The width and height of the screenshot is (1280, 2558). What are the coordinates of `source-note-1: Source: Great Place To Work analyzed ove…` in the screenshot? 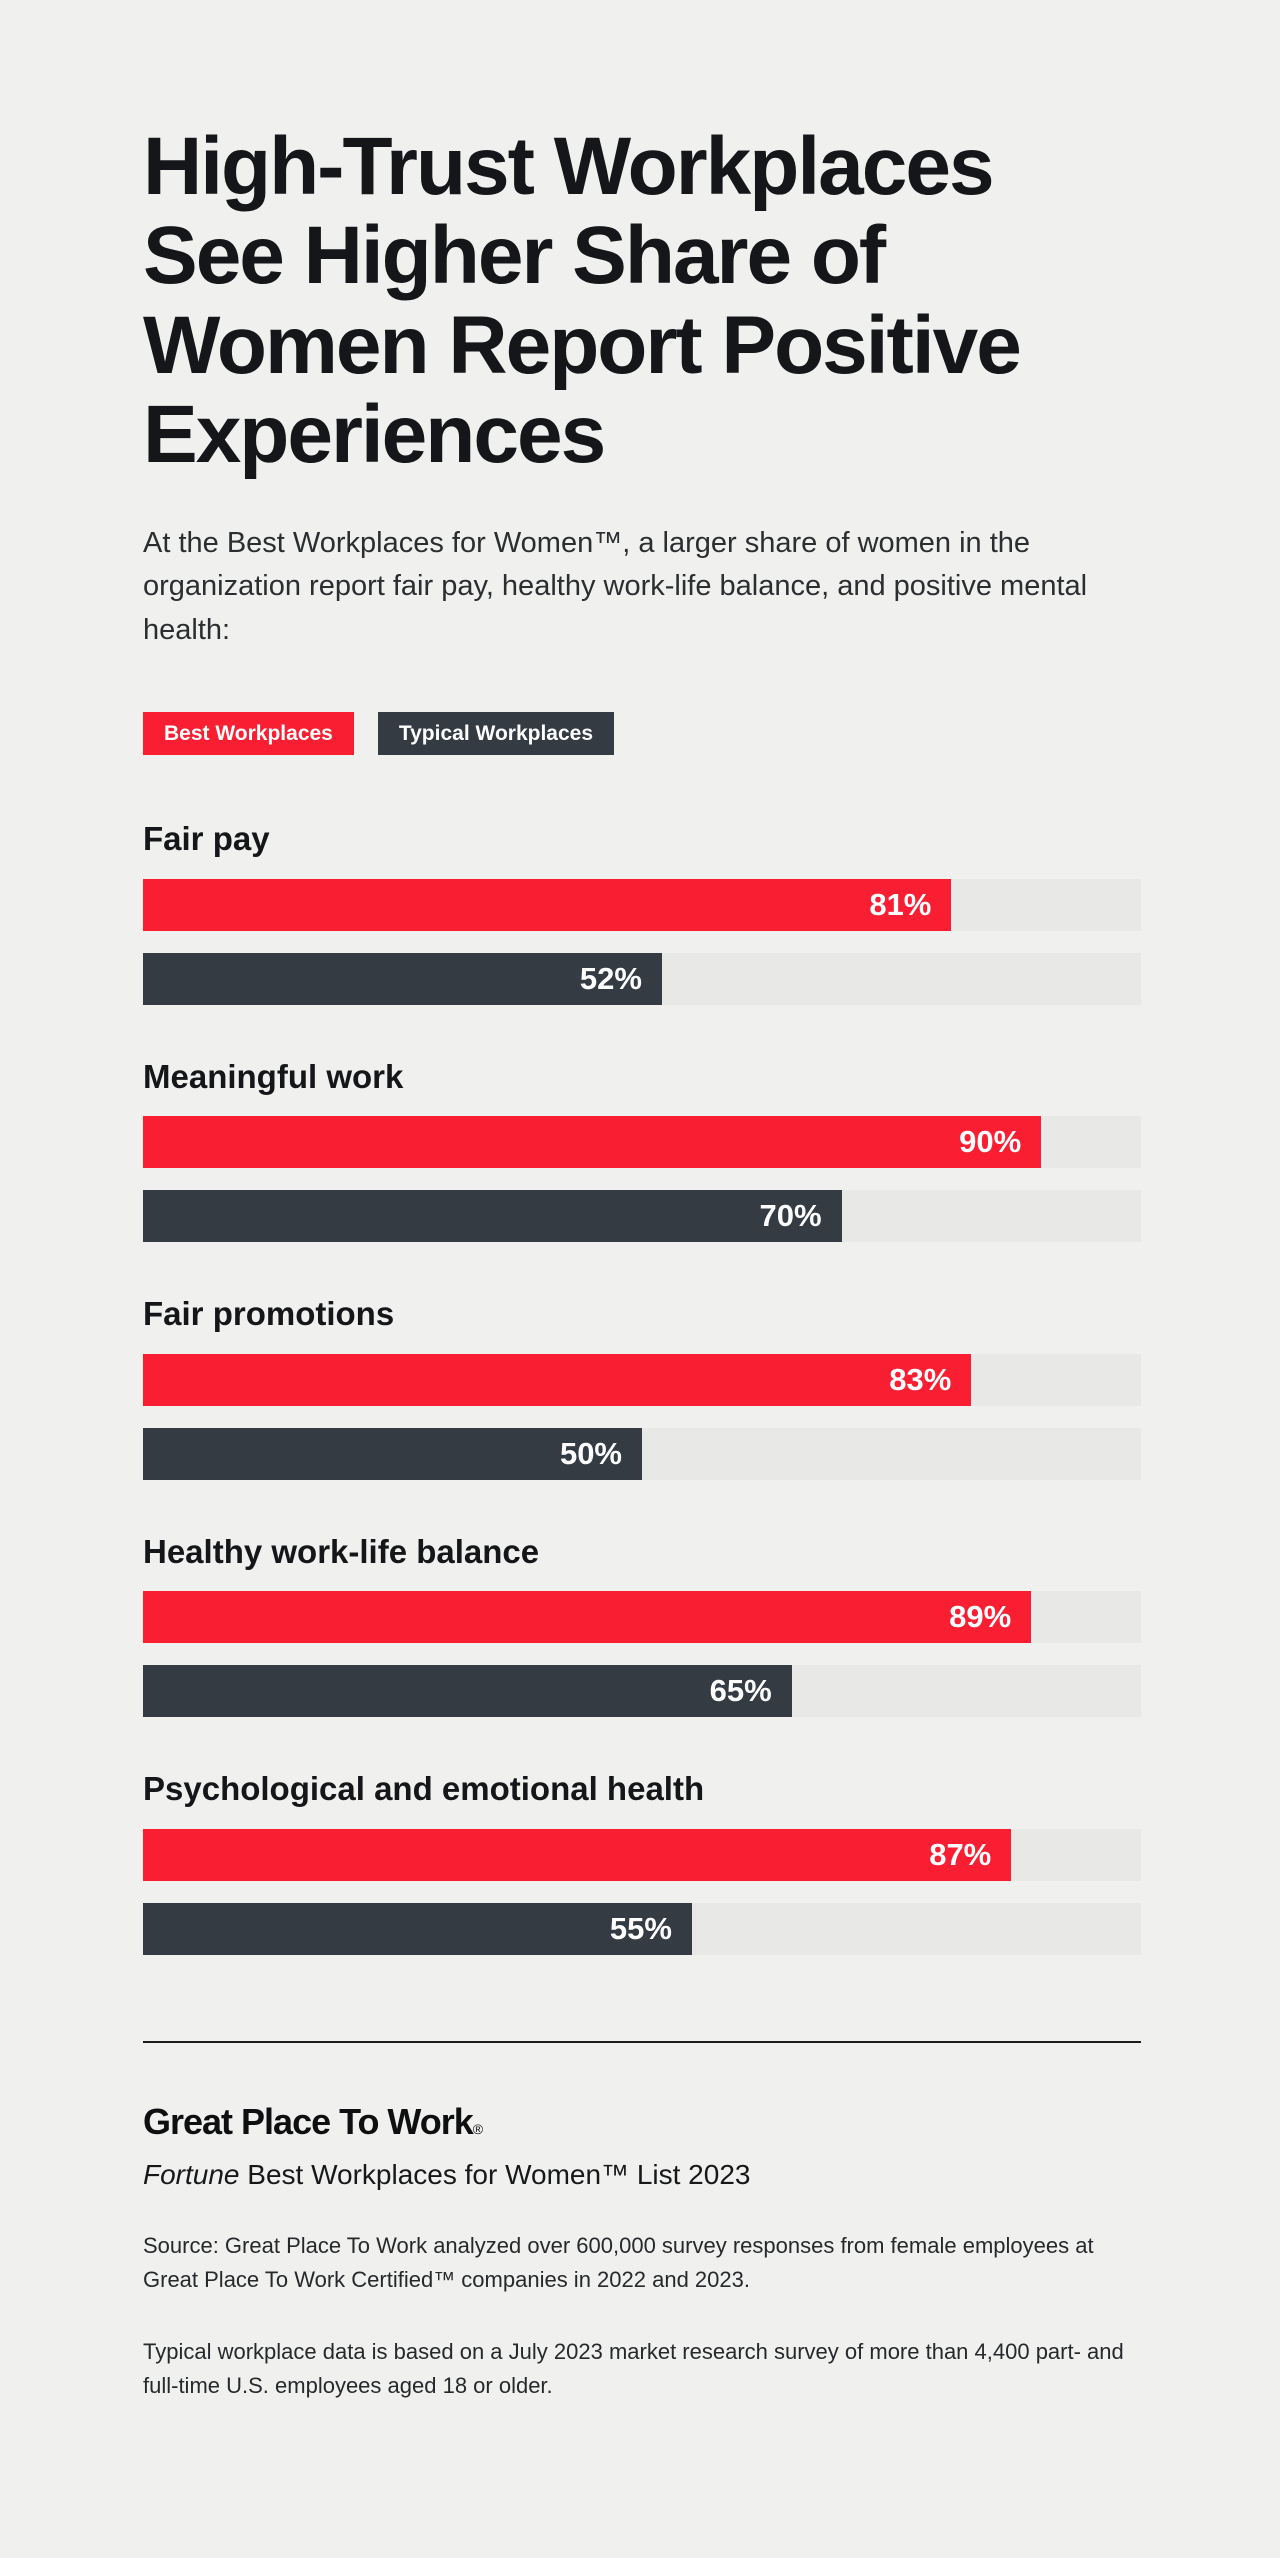 It's located at (618, 2262).